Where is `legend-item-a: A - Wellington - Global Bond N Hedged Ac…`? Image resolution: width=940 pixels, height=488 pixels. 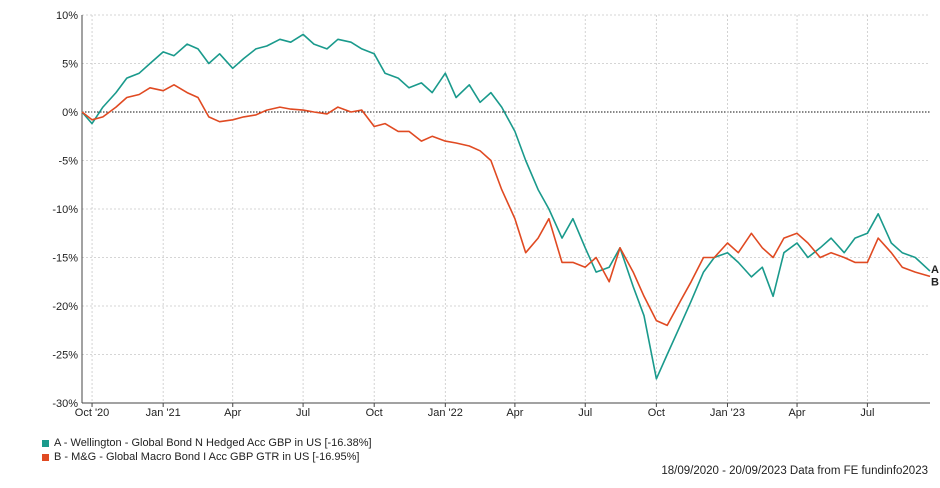
legend-item-a: A - Wellington - Global Bond N Hedged Ac… is located at coordinates (207, 443).